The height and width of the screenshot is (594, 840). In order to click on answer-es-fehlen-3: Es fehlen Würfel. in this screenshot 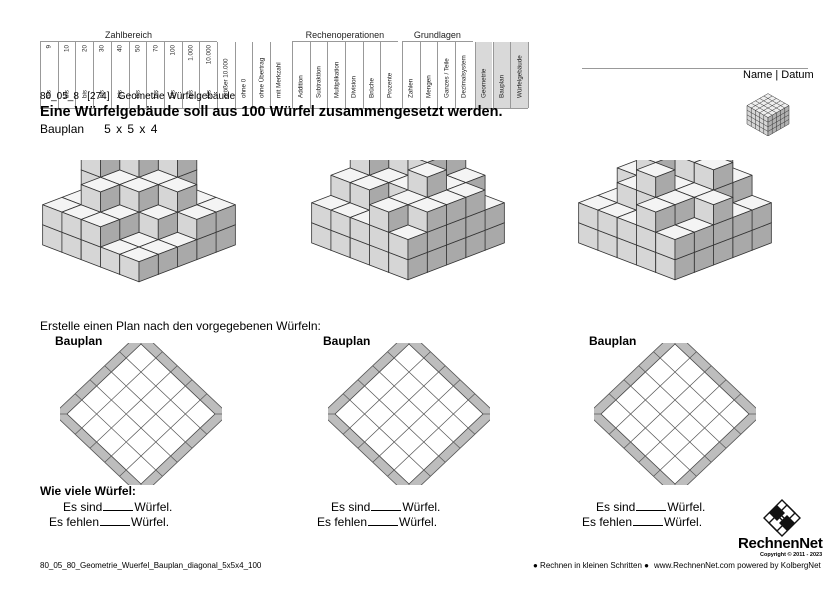, I will do `click(642, 521)`.